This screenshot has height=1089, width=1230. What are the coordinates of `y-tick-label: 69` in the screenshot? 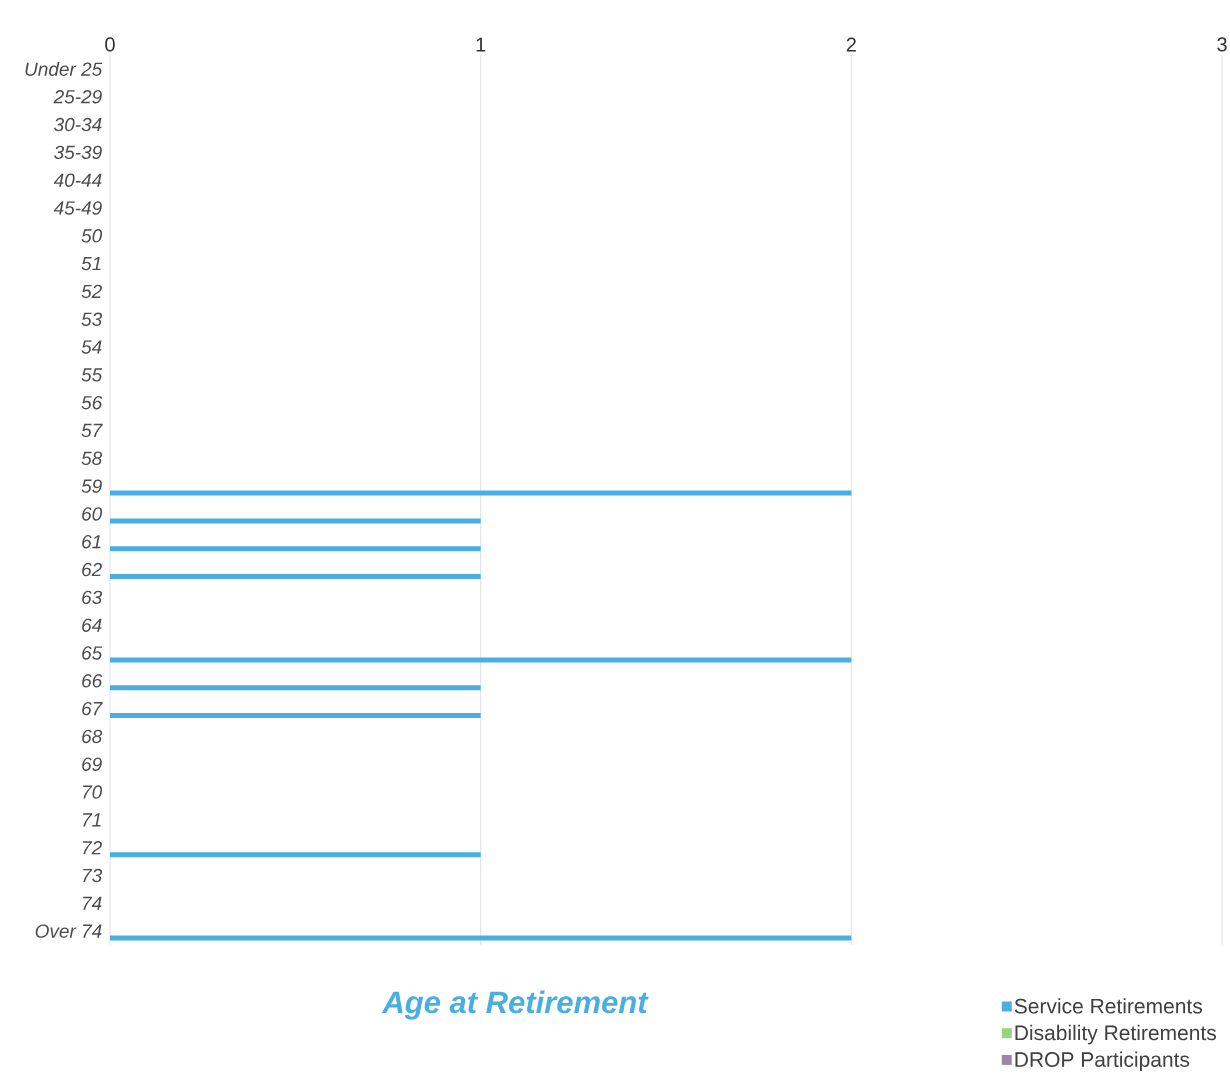 It's located at (92, 764).